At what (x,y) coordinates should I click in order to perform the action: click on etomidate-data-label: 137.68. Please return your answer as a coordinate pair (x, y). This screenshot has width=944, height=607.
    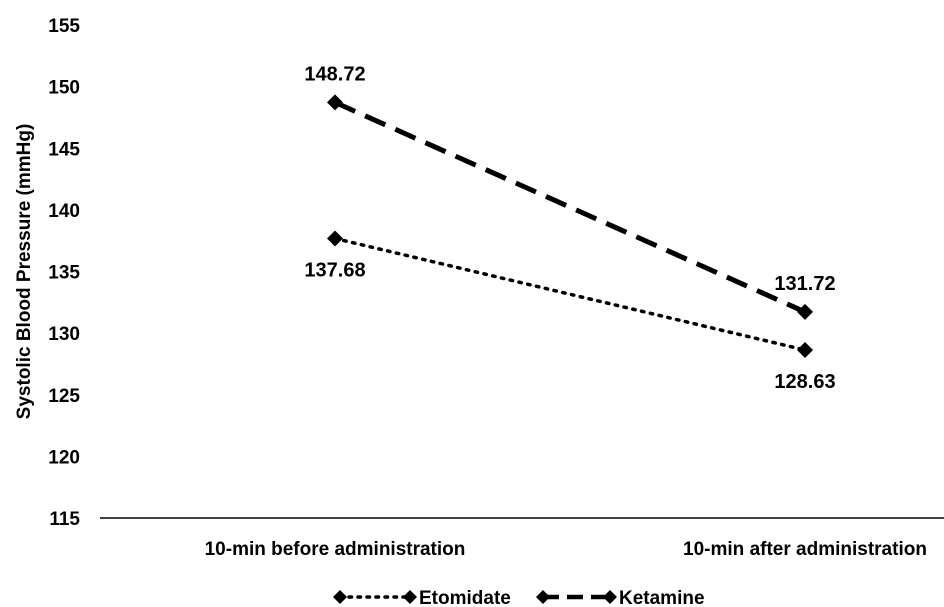
    Looking at the image, I should click on (334, 270).